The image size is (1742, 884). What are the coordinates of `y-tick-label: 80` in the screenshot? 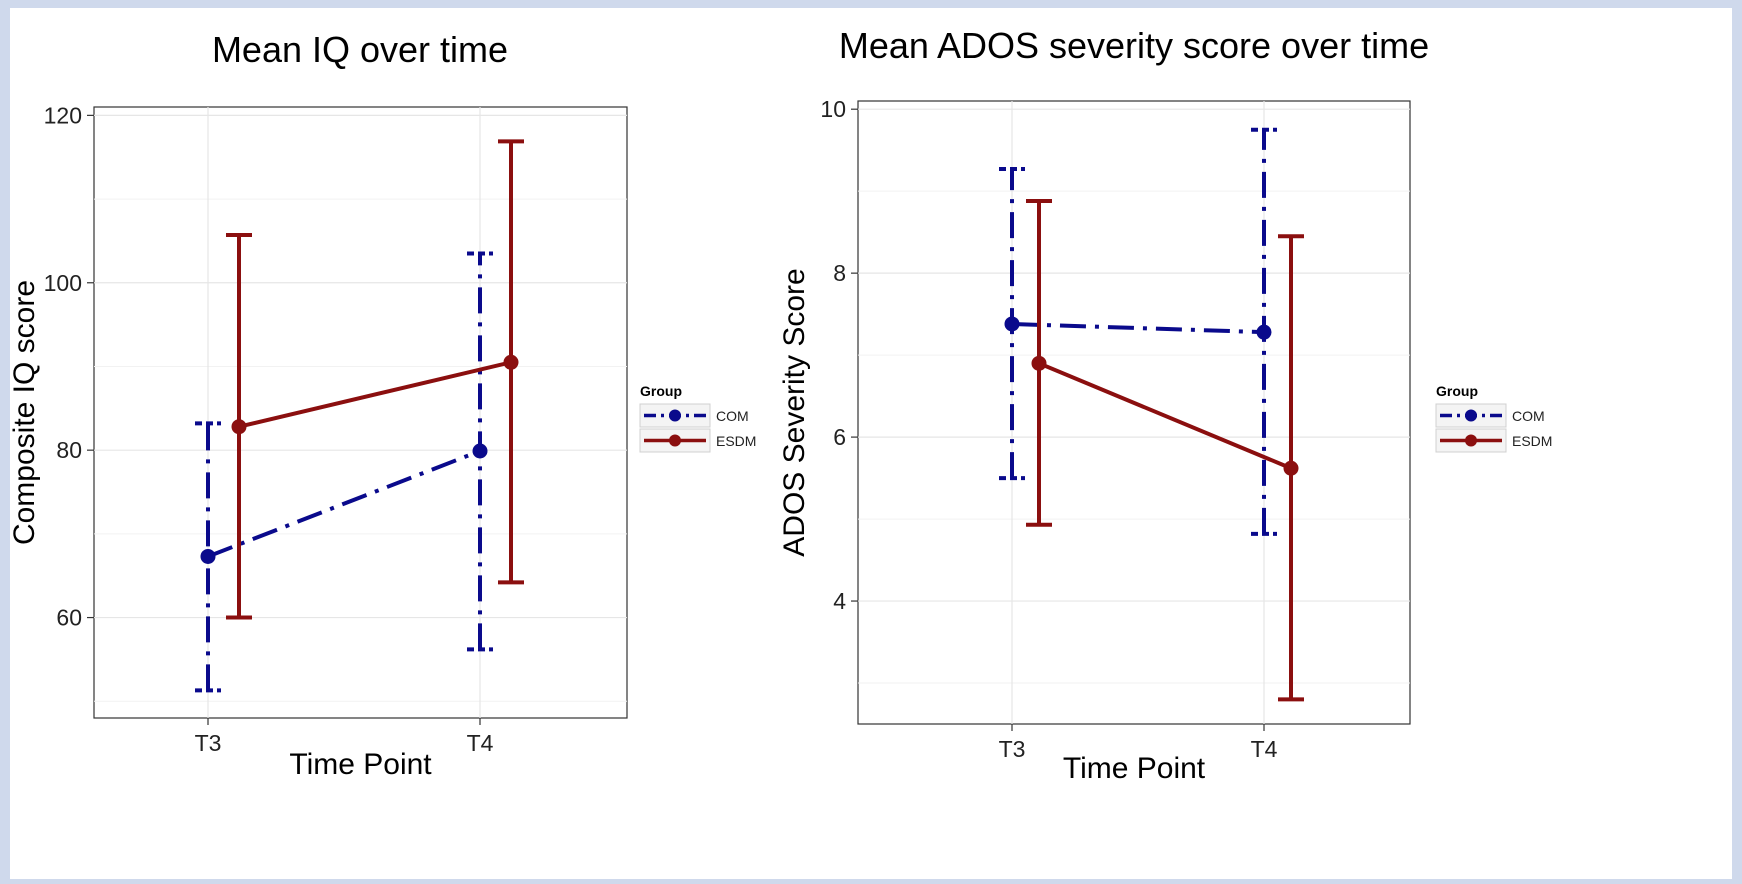 It's located at (69, 450).